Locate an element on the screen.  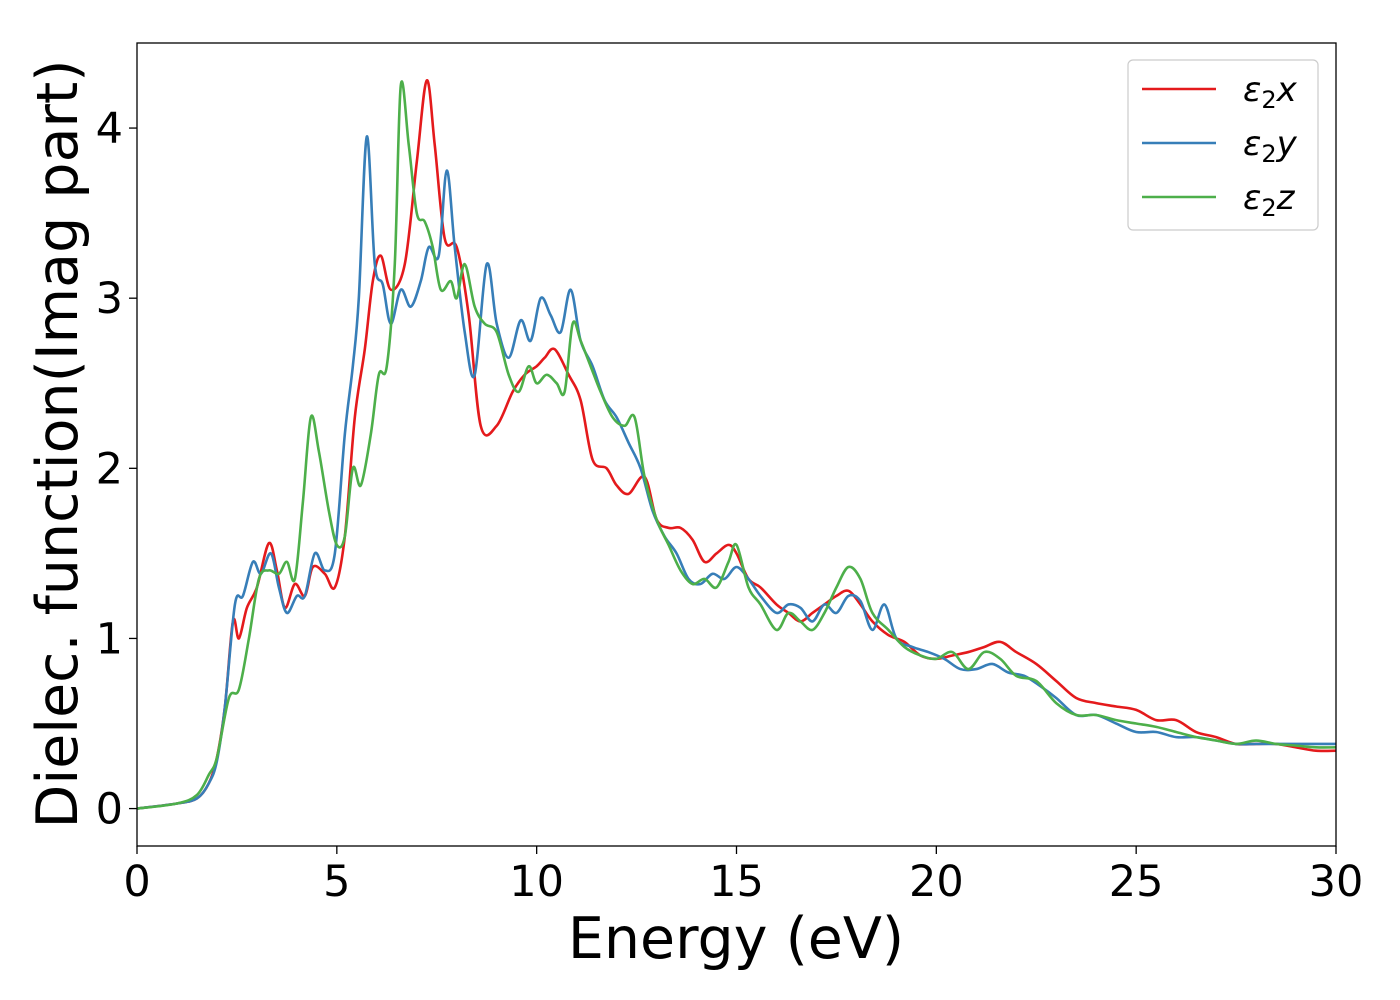
y-tick-label: 3 is located at coordinates (109, 299).